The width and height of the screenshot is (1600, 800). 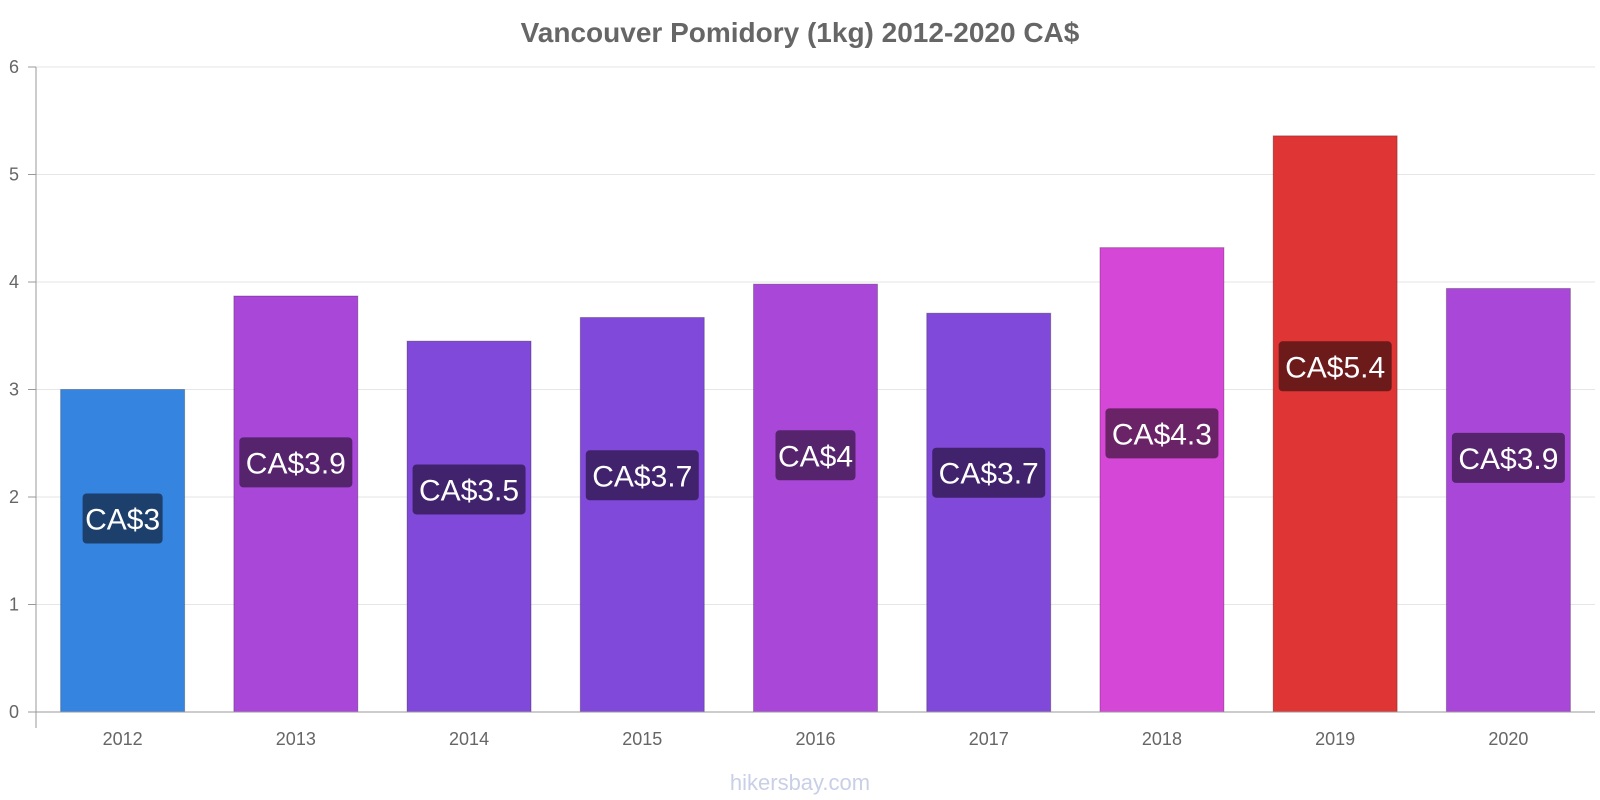 I want to click on bar-2013, so click(x=296, y=504).